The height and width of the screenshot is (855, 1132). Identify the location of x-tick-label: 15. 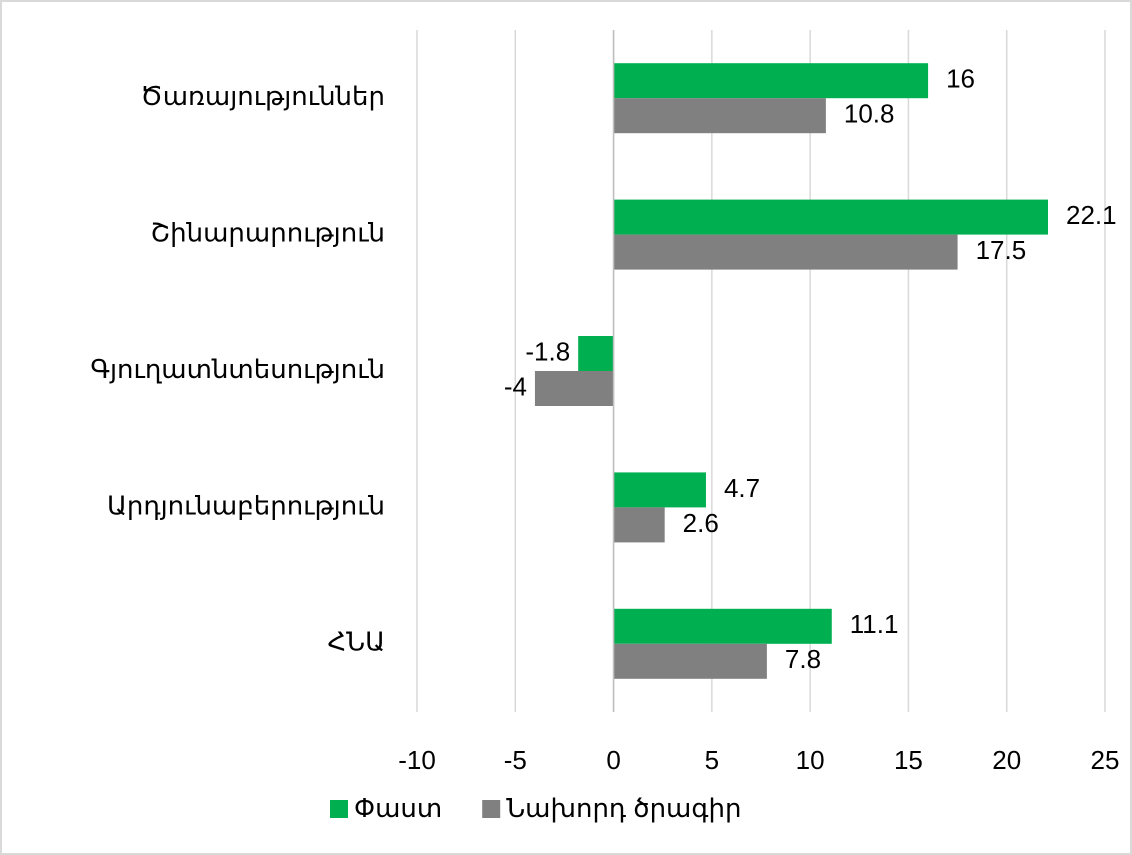
(908, 760).